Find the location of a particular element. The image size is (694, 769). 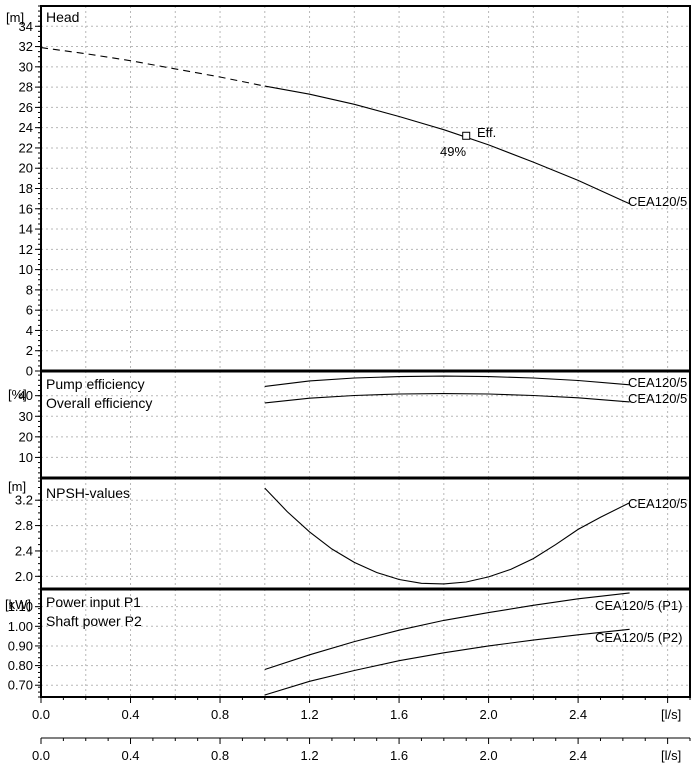

y-tick-label: 16 is located at coordinates (26, 208).